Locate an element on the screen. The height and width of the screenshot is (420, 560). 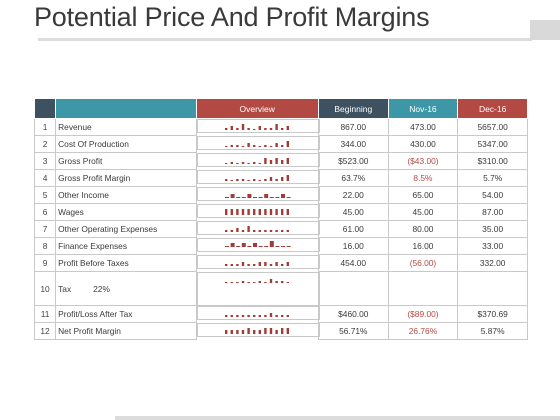
dec-16-value: 54.00 is located at coordinates (492, 195).